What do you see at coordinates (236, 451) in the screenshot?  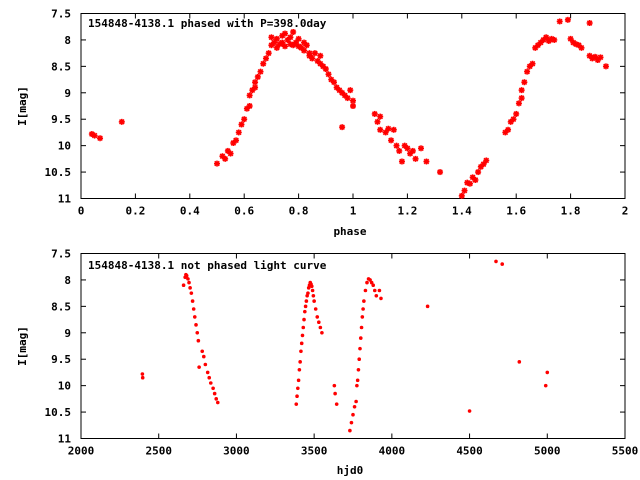 I see `x-tick-label: 3000` at bounding box center [236, 451].